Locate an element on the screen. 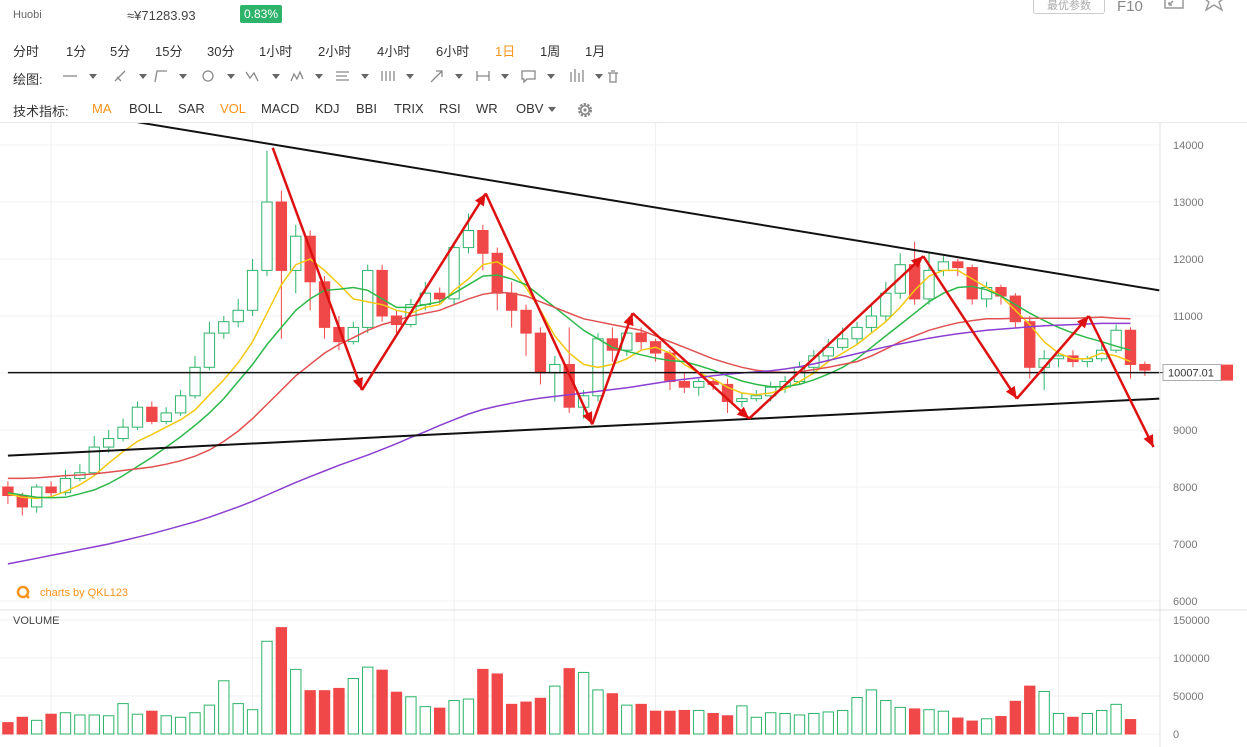 Image resolution: width=1247 pixels, height=747 pixels. wave-tool-icon is located at coordinates (262, 76).